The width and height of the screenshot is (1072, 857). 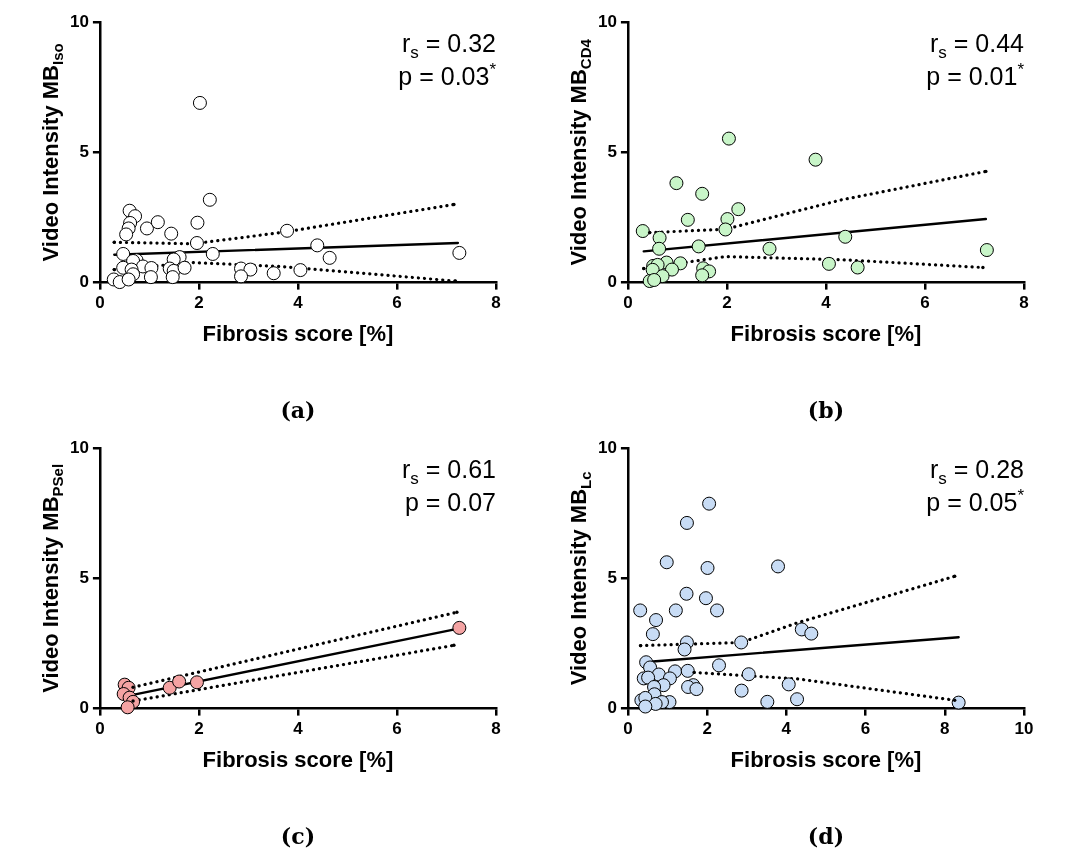 I want to click on annotation: p = 0.01*, so click(x=975, y=75).